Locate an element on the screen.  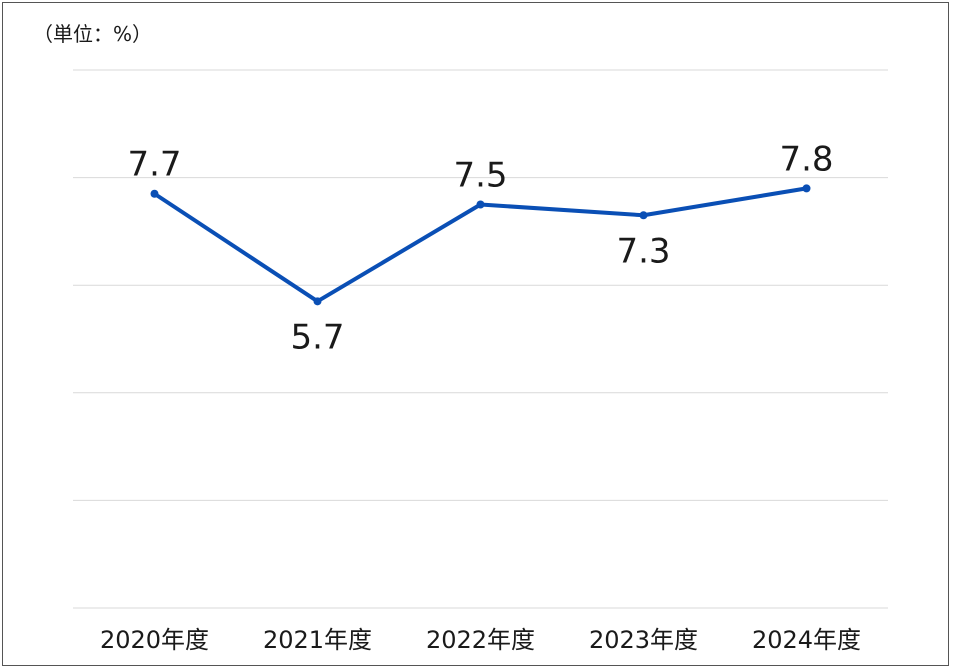
unit-label: （単位：%） is located at coordinates (92, 34).